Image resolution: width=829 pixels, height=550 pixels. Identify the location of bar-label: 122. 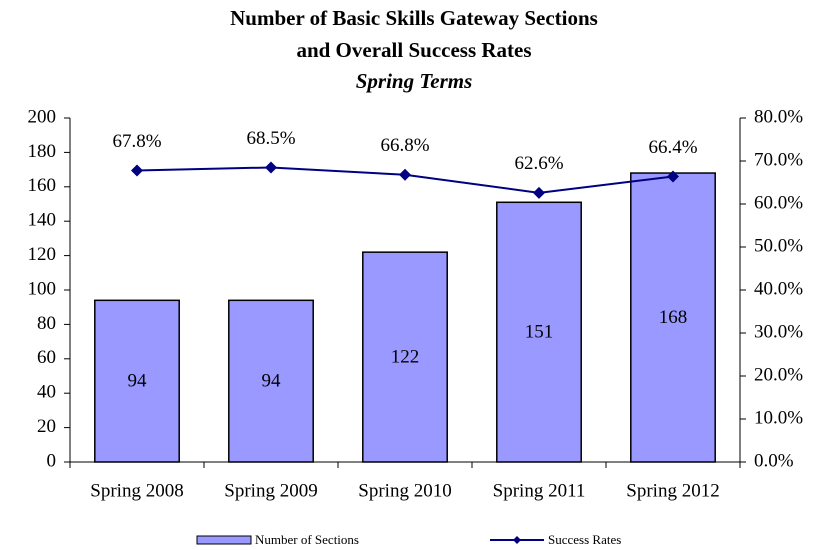
(405, 356).